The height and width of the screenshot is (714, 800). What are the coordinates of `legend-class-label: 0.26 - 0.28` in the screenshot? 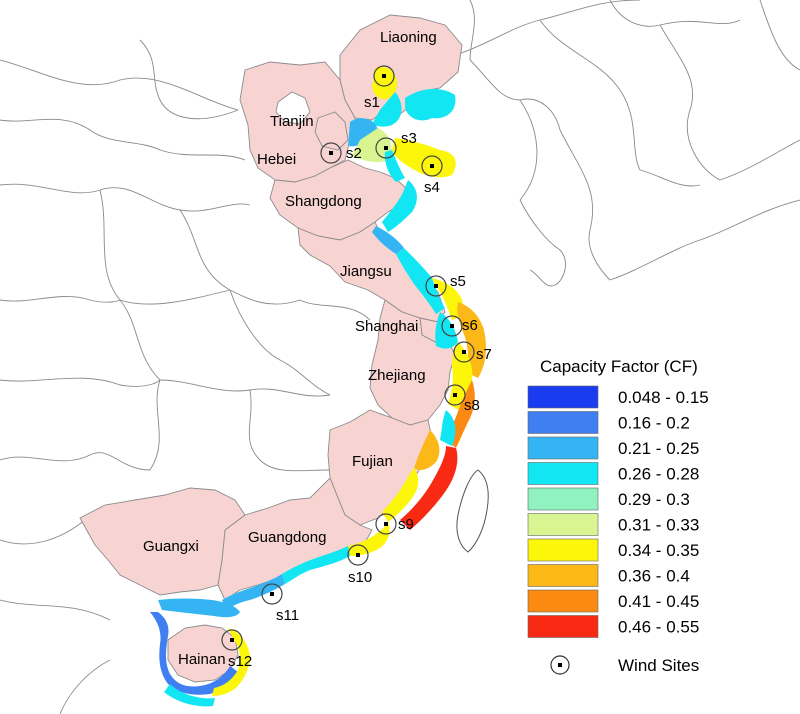 It's located at (658, 474).